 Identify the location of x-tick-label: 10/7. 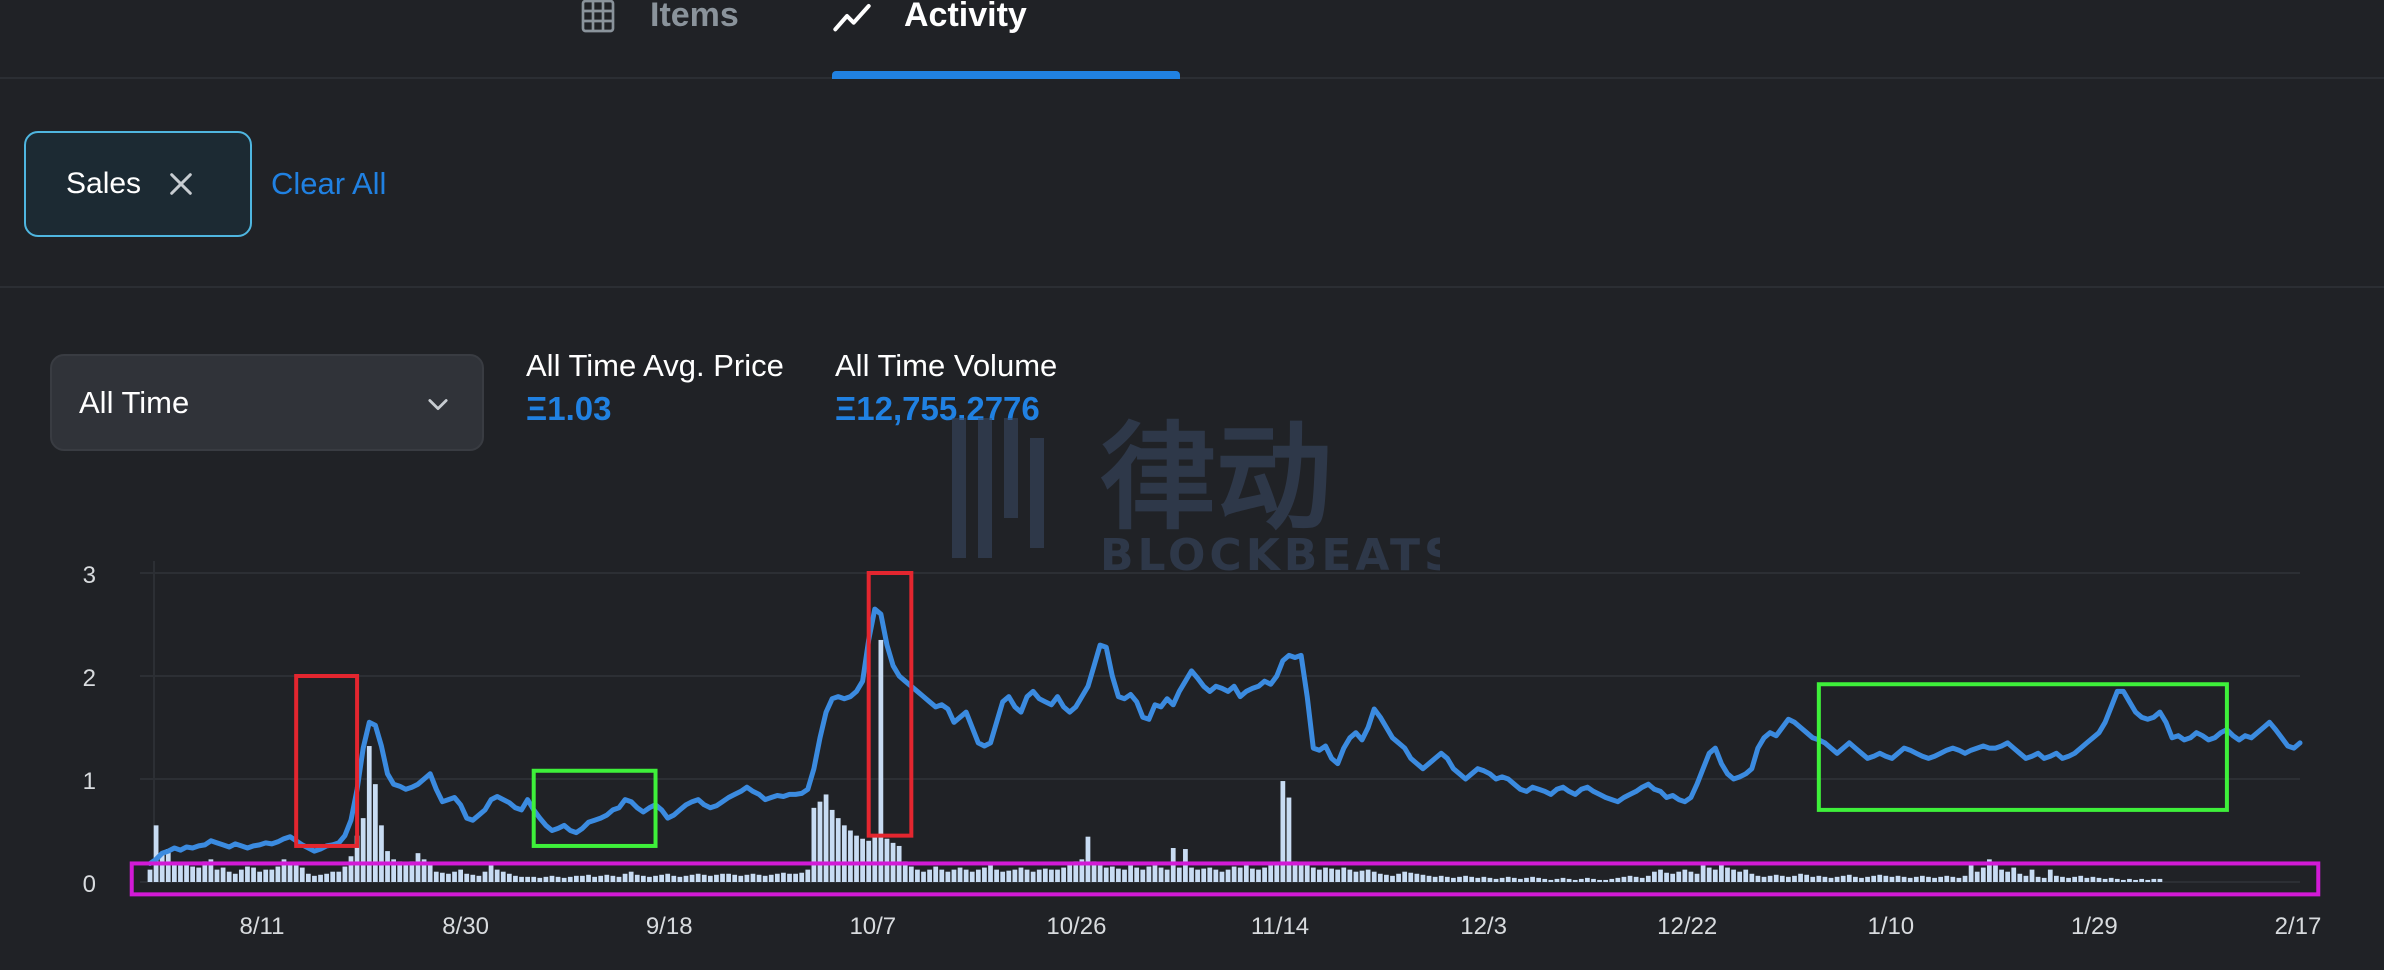
(872, 926).